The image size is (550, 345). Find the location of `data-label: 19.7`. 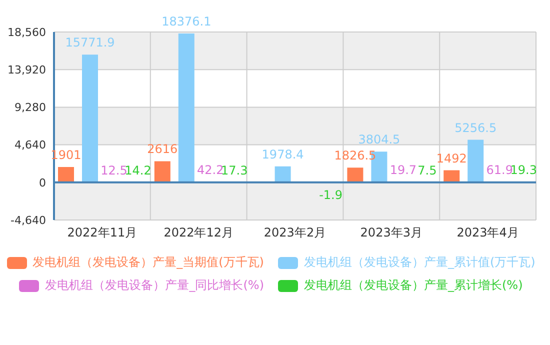

data-label: 19.7 is located at coordinates (403, 170).